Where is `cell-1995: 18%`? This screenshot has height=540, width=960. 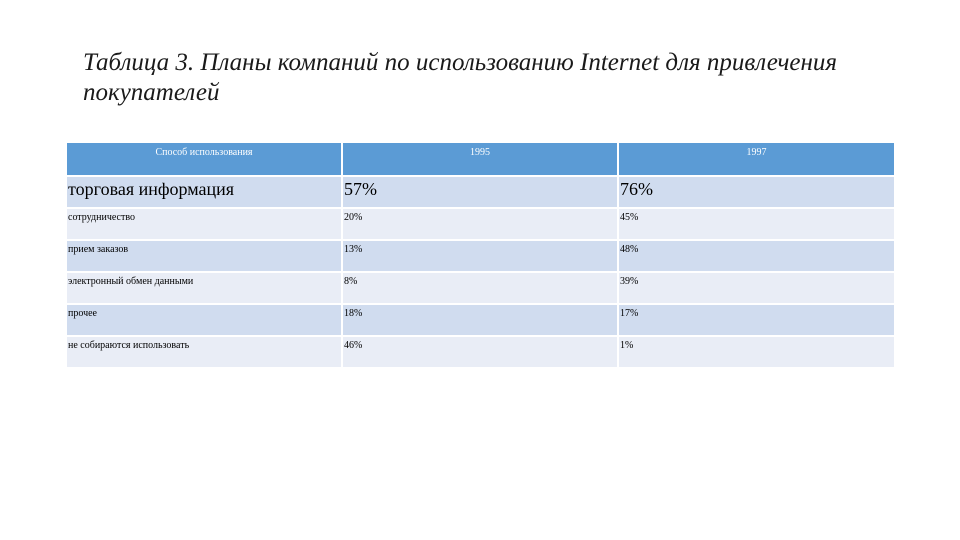
cell-1995: 18% is located at coordinates (480, 320).